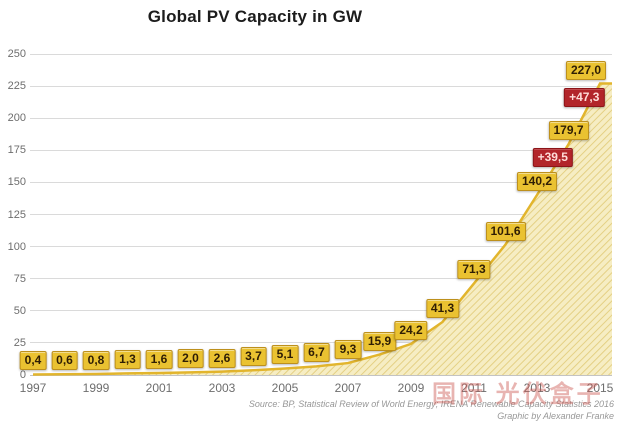  Describe the element at coordinates (600, 388) in the screenshot. I see `x-tick-label: 2015` at that location.